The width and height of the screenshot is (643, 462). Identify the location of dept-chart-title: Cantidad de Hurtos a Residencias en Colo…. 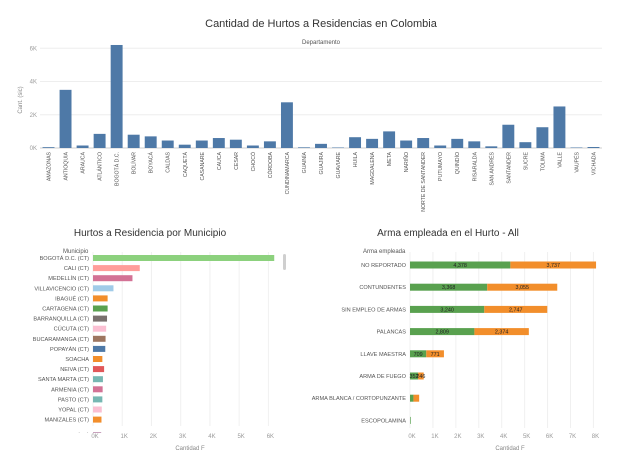
(321, 24).